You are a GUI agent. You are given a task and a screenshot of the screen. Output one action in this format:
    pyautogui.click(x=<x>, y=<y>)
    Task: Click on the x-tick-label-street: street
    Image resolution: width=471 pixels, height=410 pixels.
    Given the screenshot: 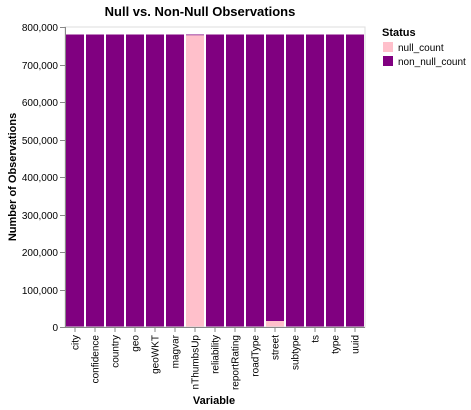 What is the action you would take?
    pyautogui.click(x=276, y=347)
    